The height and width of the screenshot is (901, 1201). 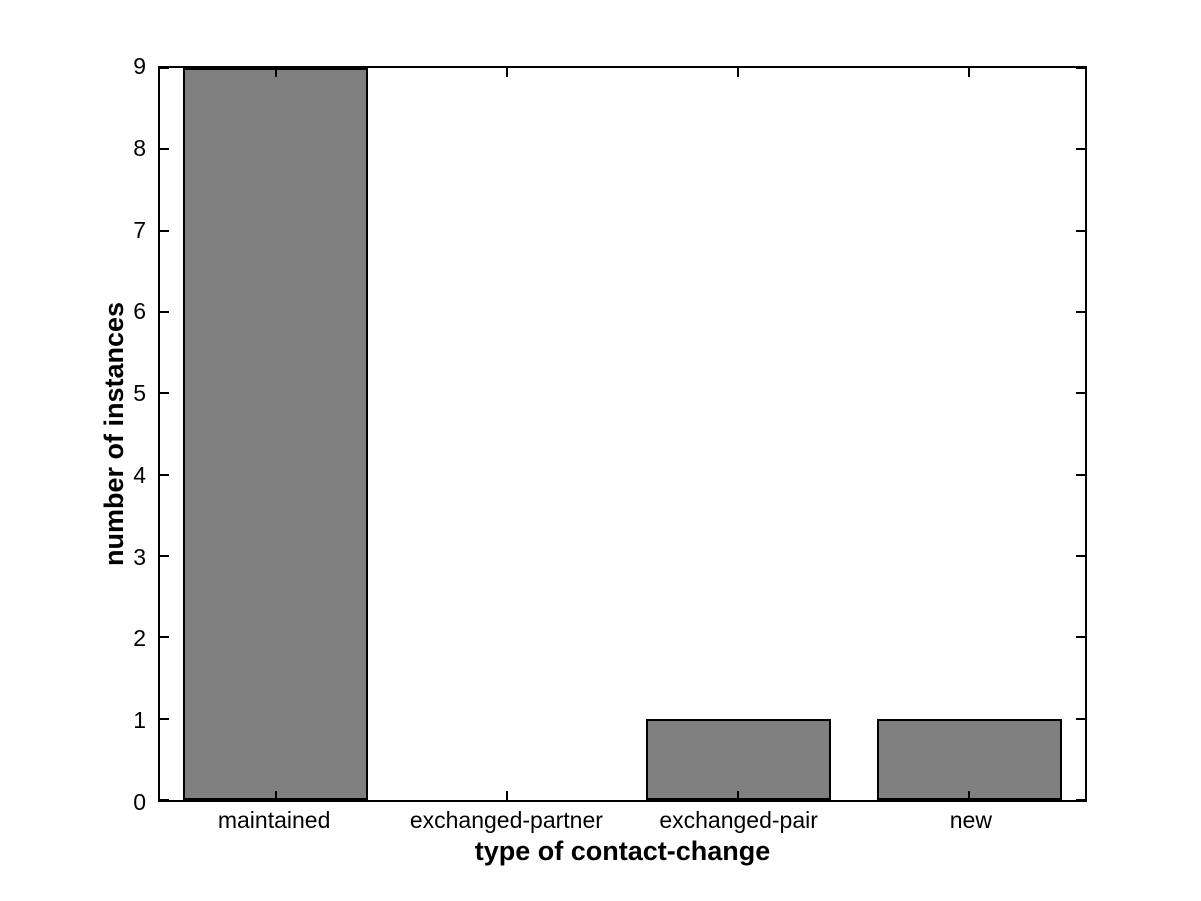 I want to click on bar-exchanged-pair, so click(x=738, y=759).